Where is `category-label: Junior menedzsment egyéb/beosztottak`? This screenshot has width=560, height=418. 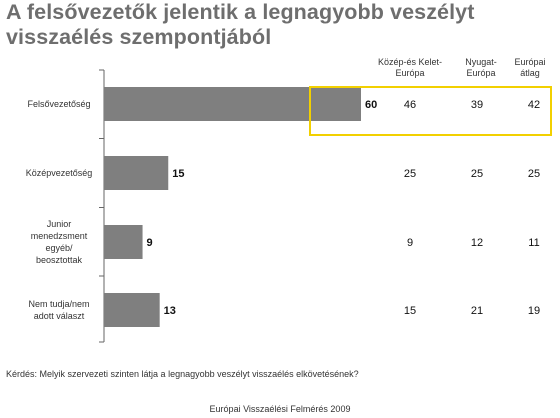
category-label: Junior menedzsment egyéb/beosztottak is located at coordinates (59, 242).